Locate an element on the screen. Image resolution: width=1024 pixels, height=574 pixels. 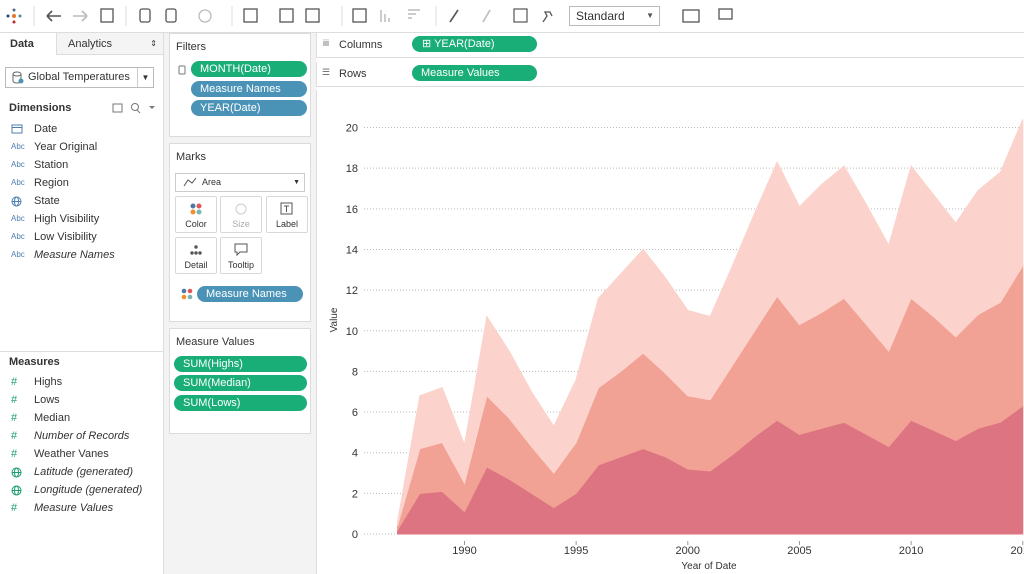
button-label: Size is located at coordinates (241, 224).